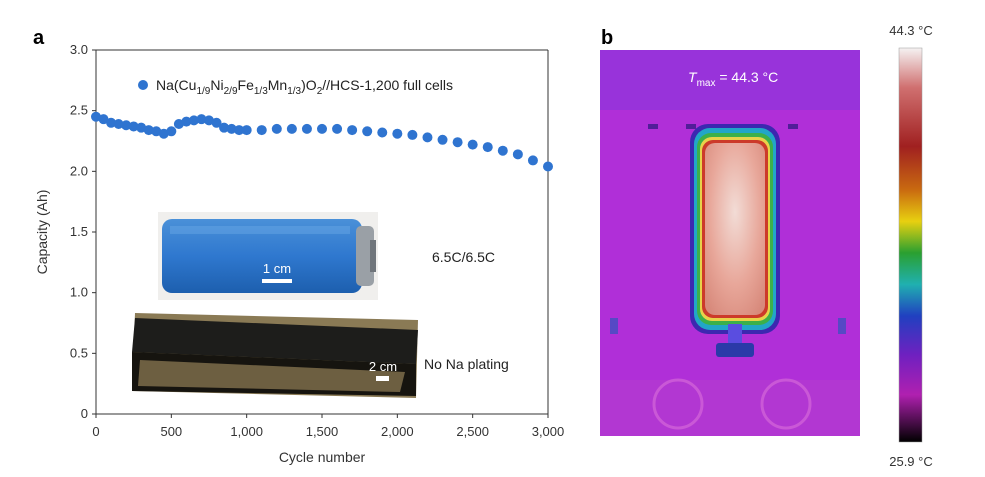  What do you see at coordinates (84, 413) in the screenshot?
I see `y-tick-label: 0` at bounding box center [84, 413].